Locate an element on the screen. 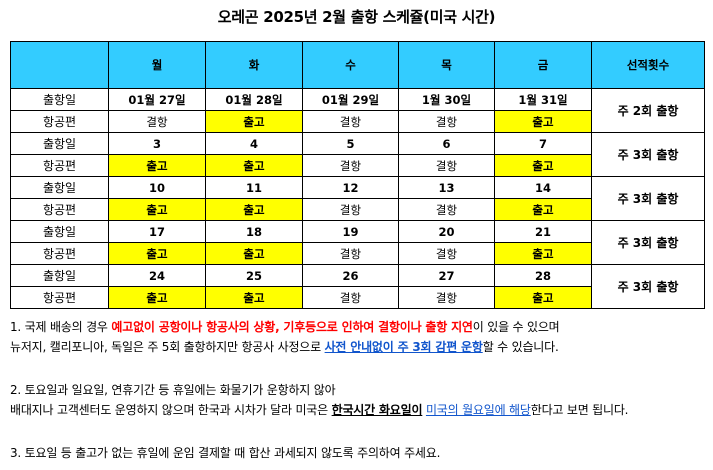 Image resolution: width=713 pixels, height=470 pixels. departure-date-cell: 19 is located at coordinates (350, 231).